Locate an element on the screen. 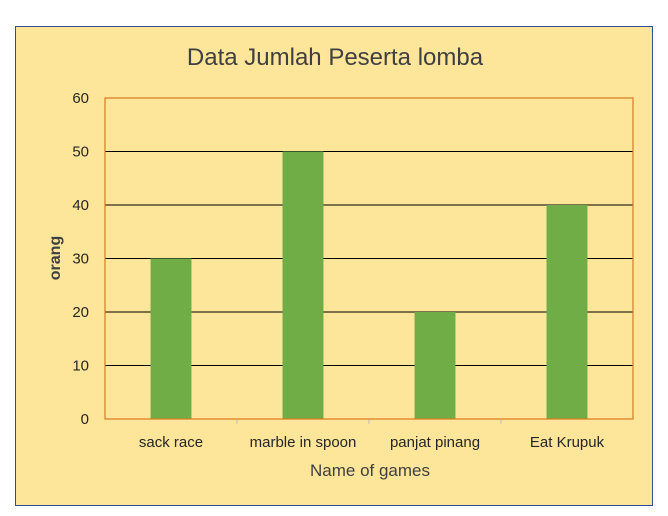 The height and width of the screenshot is (516, 668). y-axis-label: orang is located at coordinates (55, 258).